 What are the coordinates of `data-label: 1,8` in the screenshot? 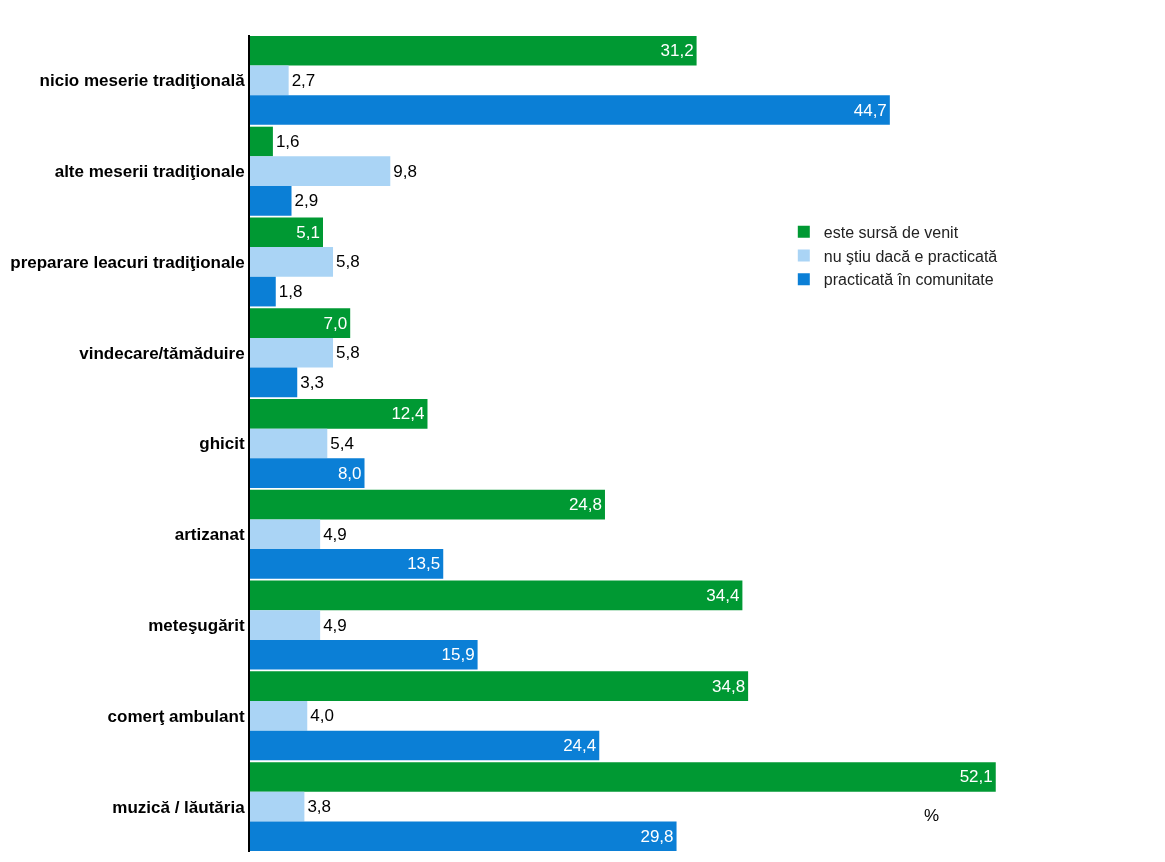 It's located at (290, 292).